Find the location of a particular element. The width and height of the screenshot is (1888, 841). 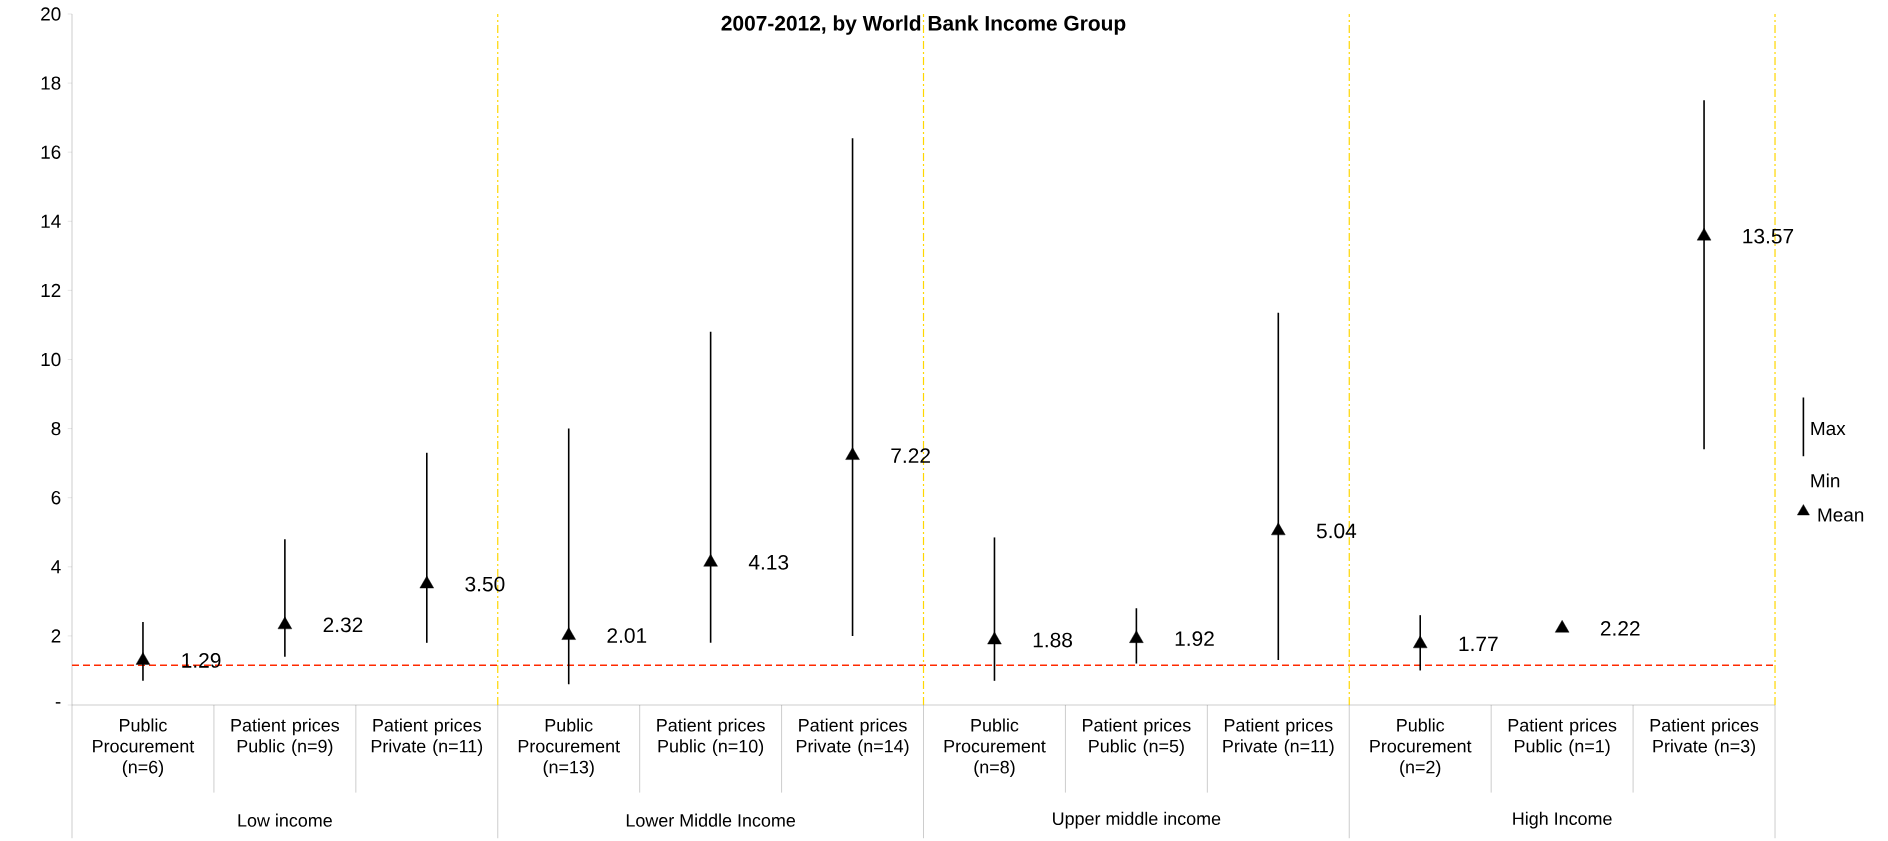

x-tick-label: Public Procurement (n=8) is located at coordinates (995, 747).